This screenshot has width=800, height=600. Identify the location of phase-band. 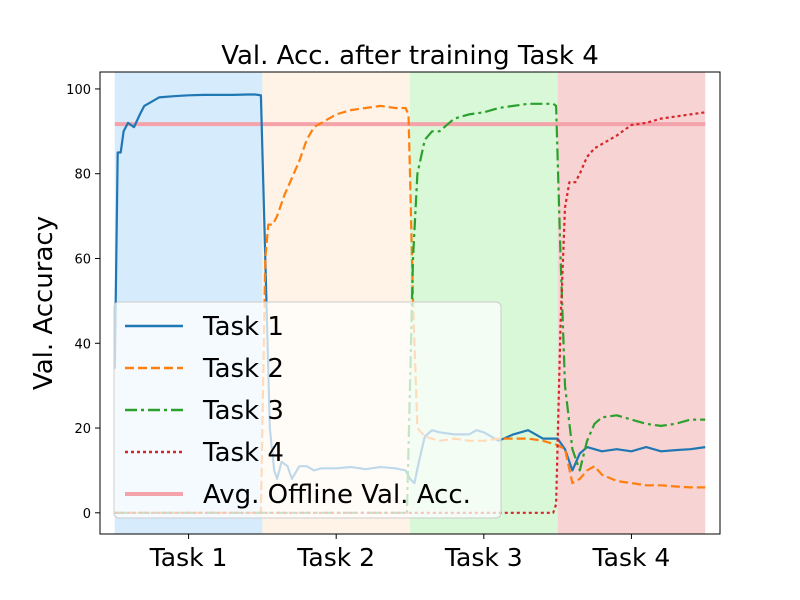
(631, 303).